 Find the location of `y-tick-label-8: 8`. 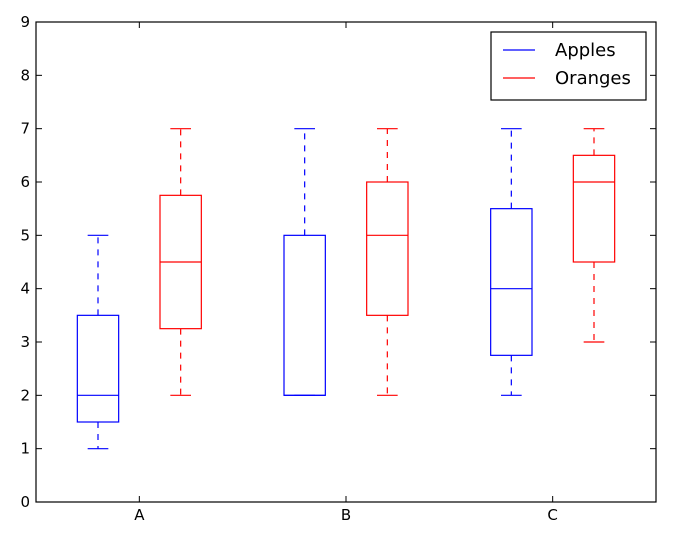

y-tick-label-8: 8 is located at coordinates (25, 75).